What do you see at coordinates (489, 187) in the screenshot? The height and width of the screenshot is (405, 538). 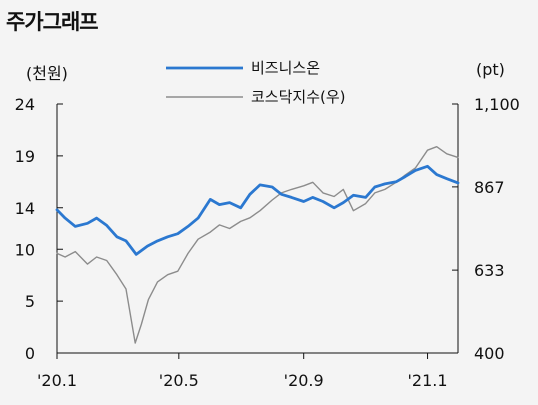 I see `y-right-tick-label: 867` at bounding box center [489, 187].